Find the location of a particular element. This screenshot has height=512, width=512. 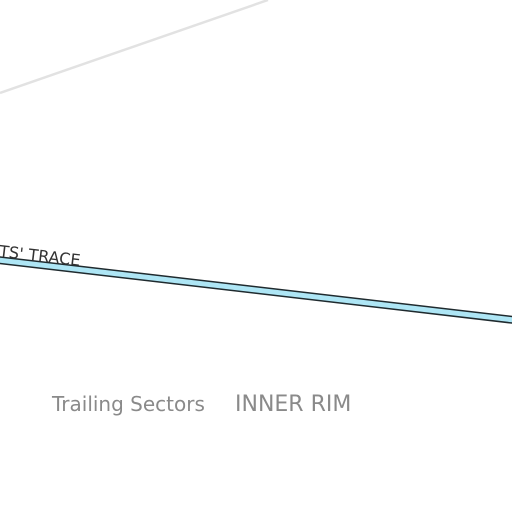

place-label-trailing-sectors: Trailing Sectors is located at coordinates (128, 404).